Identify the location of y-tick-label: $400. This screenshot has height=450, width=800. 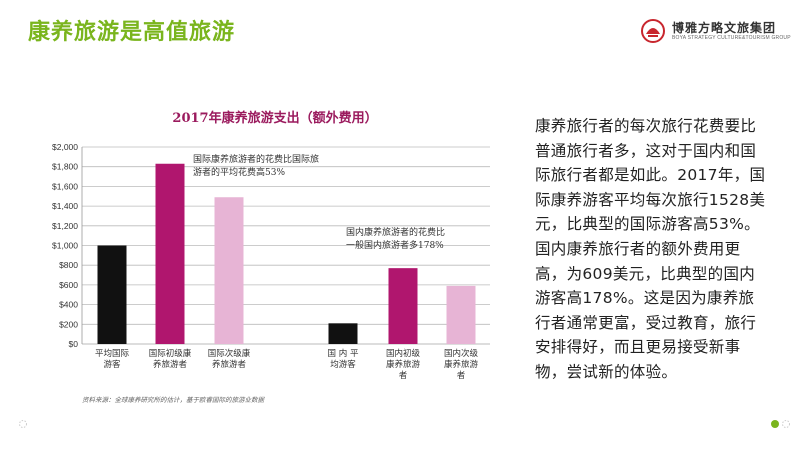
(68, 305).